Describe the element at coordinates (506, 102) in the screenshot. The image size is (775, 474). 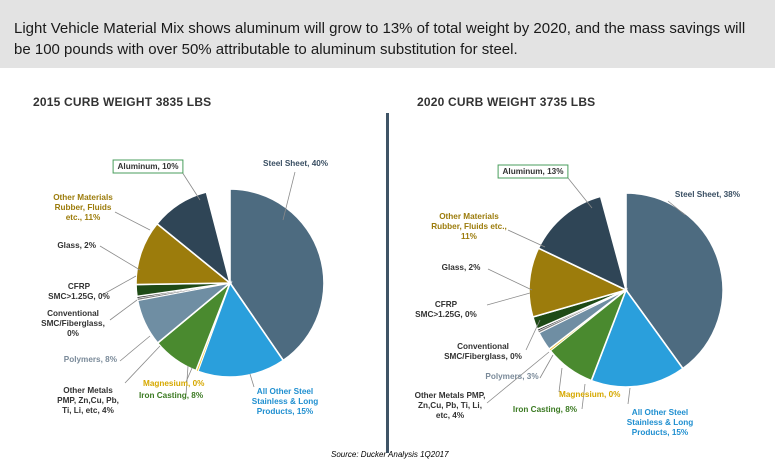
I see `chart-title-2020: 2020 CURB WEIGHT 3735 LBS` at that location.